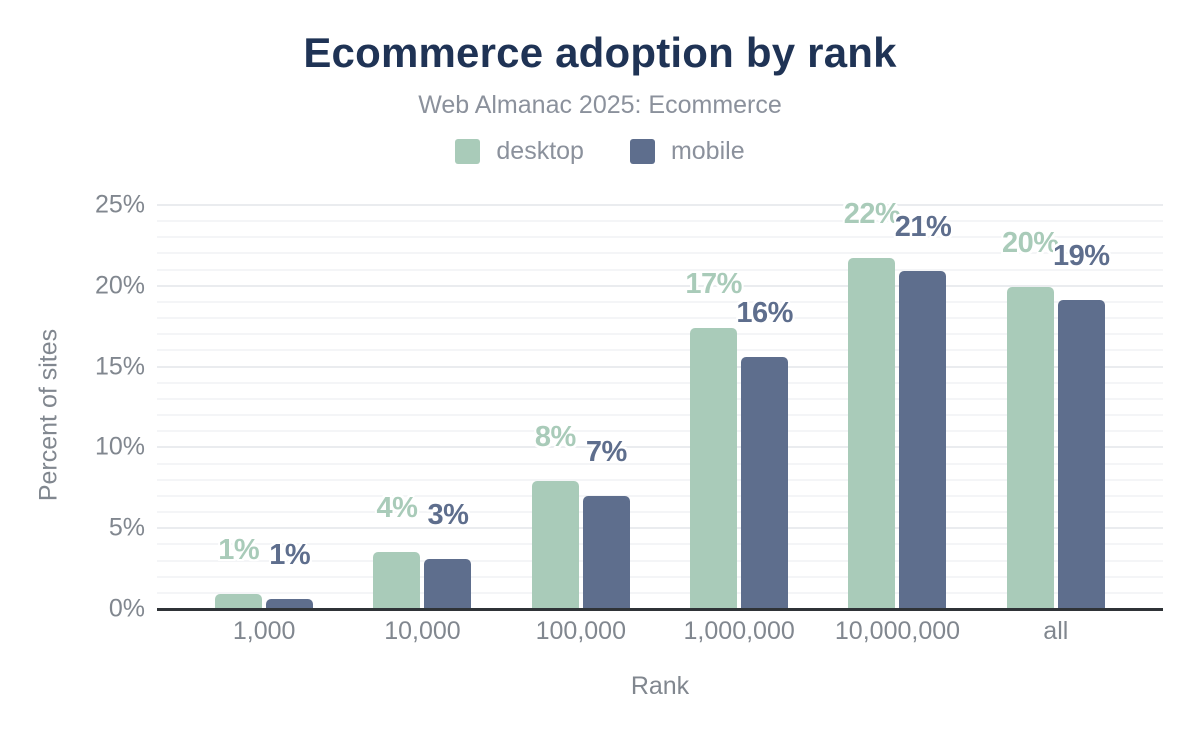 The width and height of the screenshot is (1200, 742). I want to click on gridline-25pct, so click(660, 205).